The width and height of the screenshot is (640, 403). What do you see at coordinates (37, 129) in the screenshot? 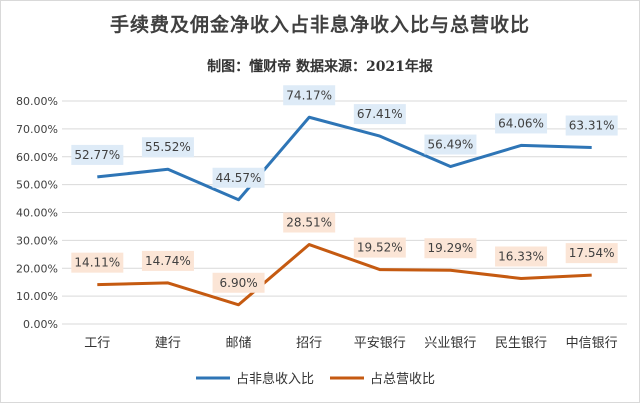
I see `y-tick-label: 70.00%` at bounding box center [37, 129].